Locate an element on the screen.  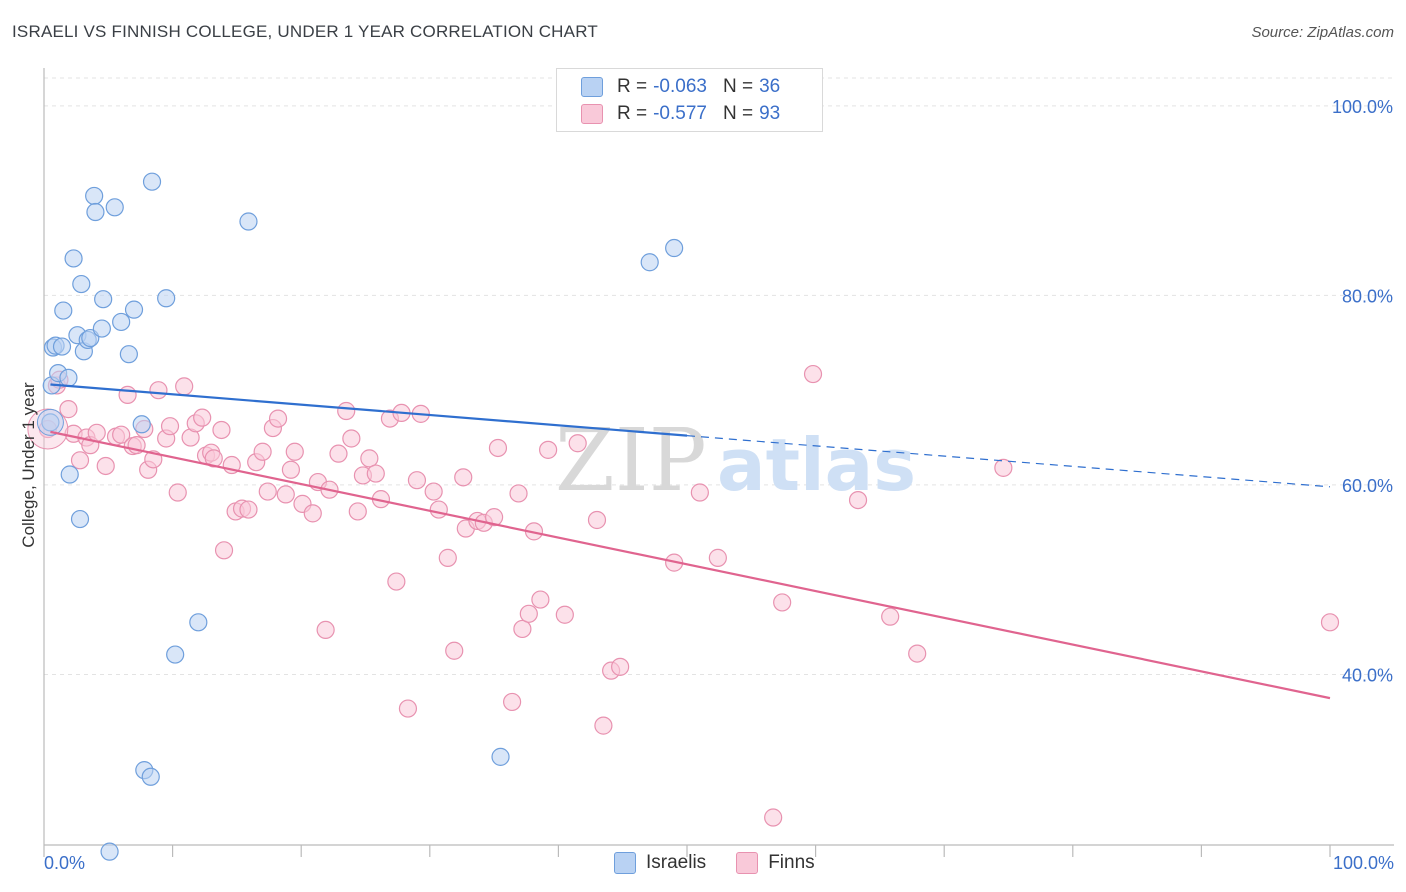
legend-item-israelis: Israelis is located at coordinates (660, 863).